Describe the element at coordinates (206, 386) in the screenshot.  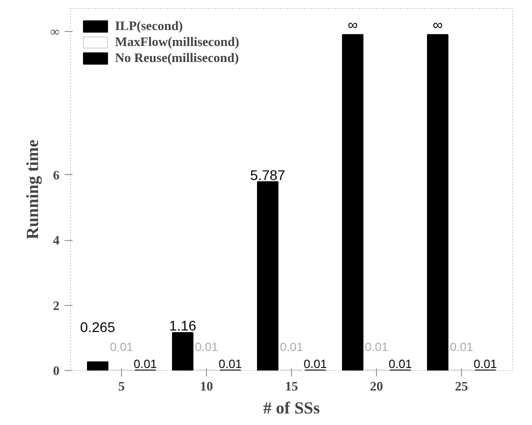
I see `x-tick-label: 10` at that location.